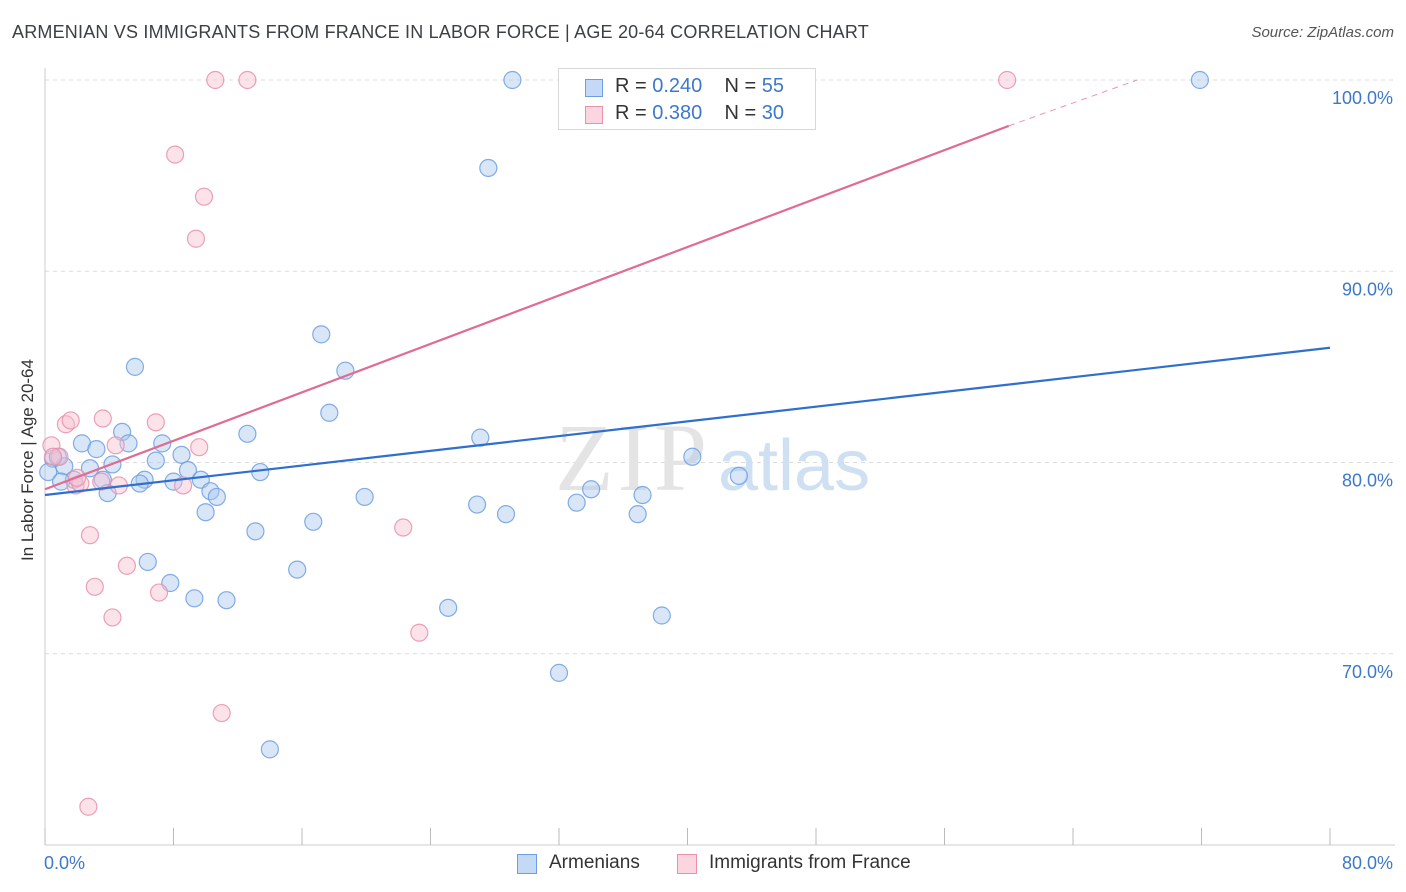  I want to click on france-n-value: 30, so click(773, 113).